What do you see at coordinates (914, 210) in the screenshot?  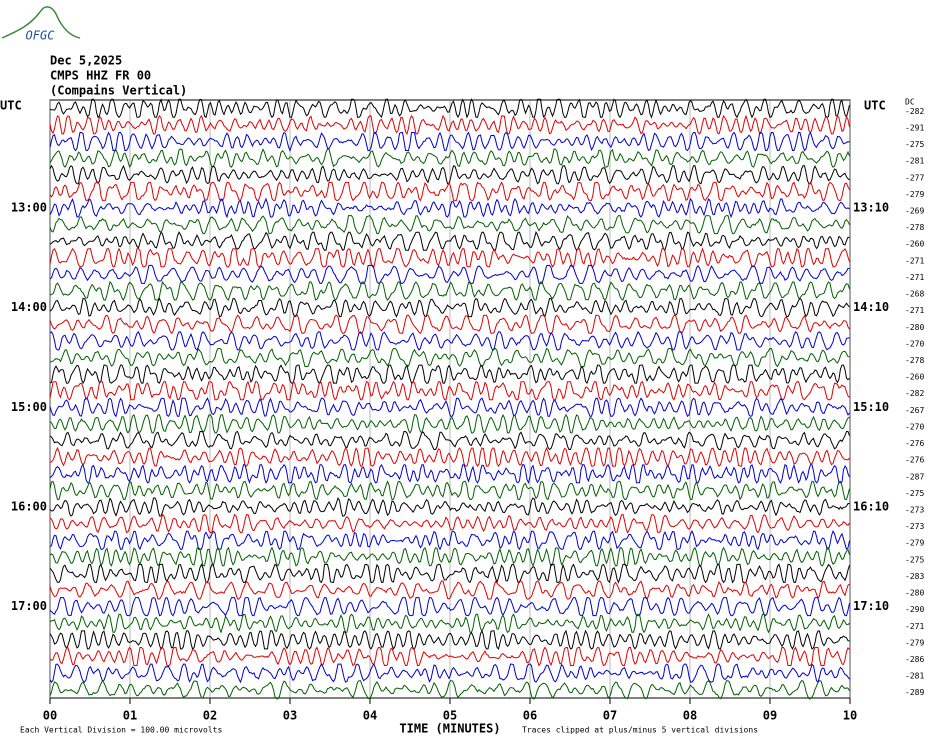 I see `dc-value: -269` at bounding box center [914, 210].